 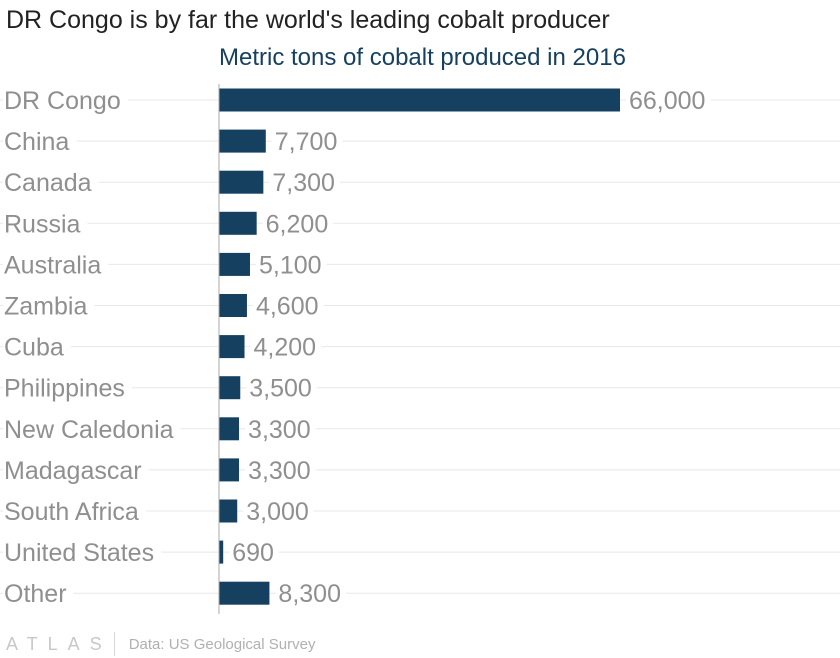 I want to click on label-backdrop-cuba, so click(x=37, y=346).